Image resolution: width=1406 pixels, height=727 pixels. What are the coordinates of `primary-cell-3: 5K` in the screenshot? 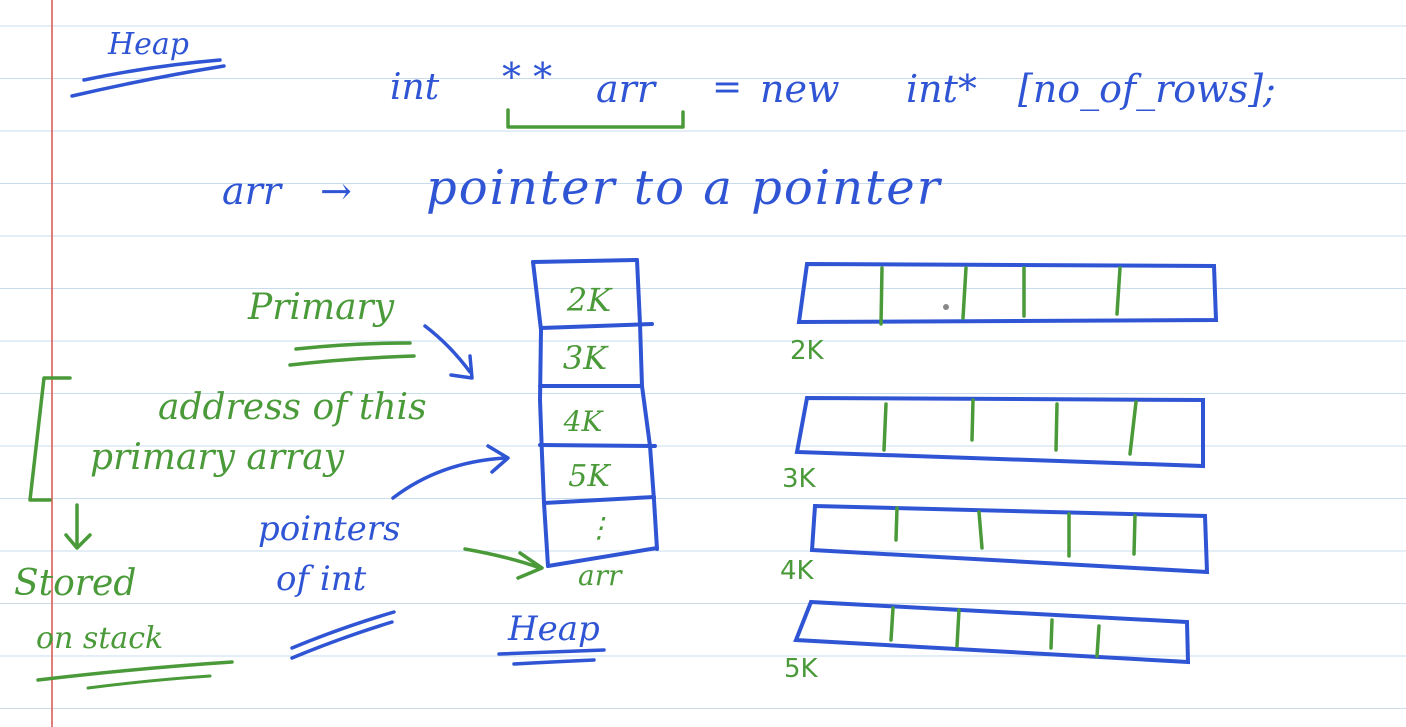 It's located at (589, 476).